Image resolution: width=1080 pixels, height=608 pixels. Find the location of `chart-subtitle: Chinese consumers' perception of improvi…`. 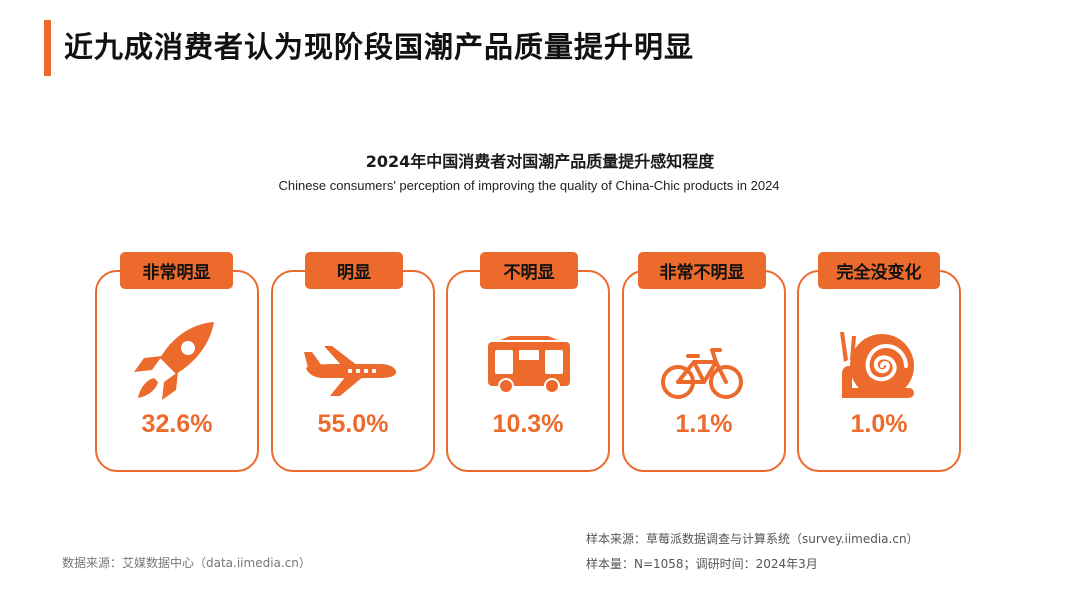

chart-subtitle: Chinese consumers' perception of improvi… is located at coordinates (529, 185).